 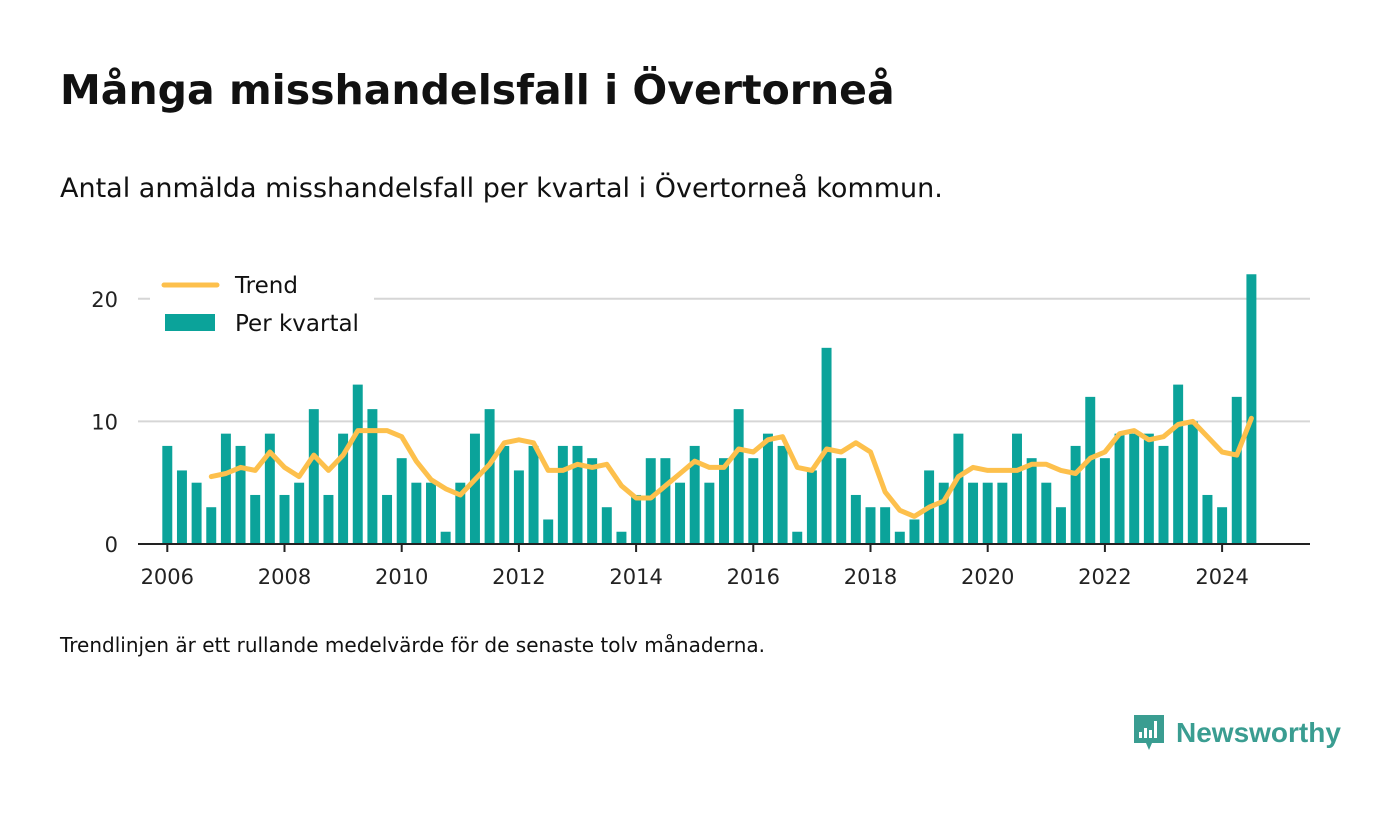 I want to click on x-tick-label: 2014, so click(x=635, y=577).